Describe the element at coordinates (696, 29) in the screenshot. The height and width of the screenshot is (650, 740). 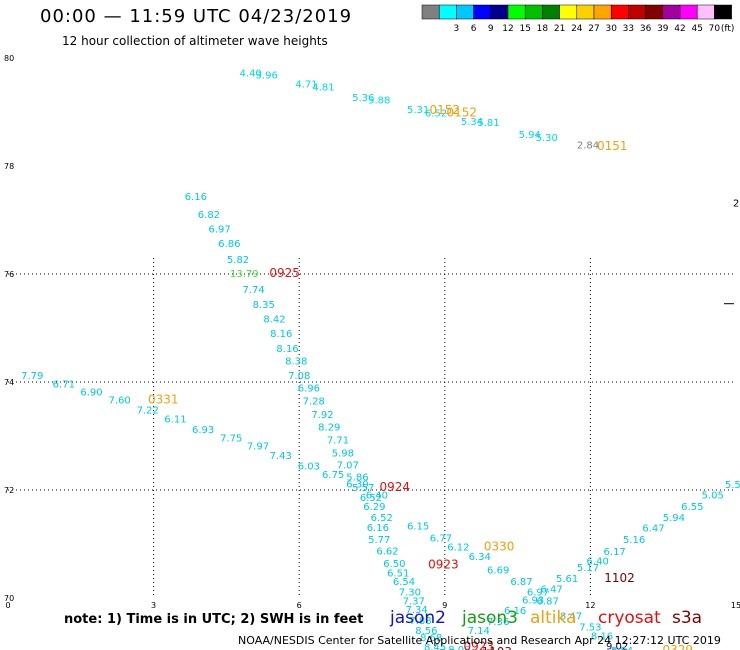
I see `legend-label: 45` at that location.